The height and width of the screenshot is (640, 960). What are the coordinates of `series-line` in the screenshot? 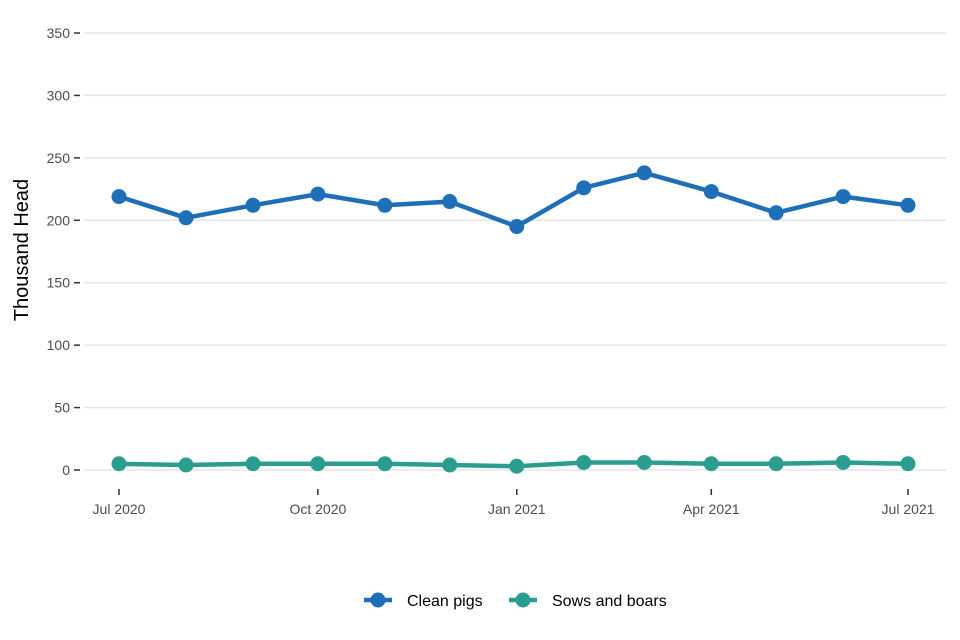 It's located at (513, 199).